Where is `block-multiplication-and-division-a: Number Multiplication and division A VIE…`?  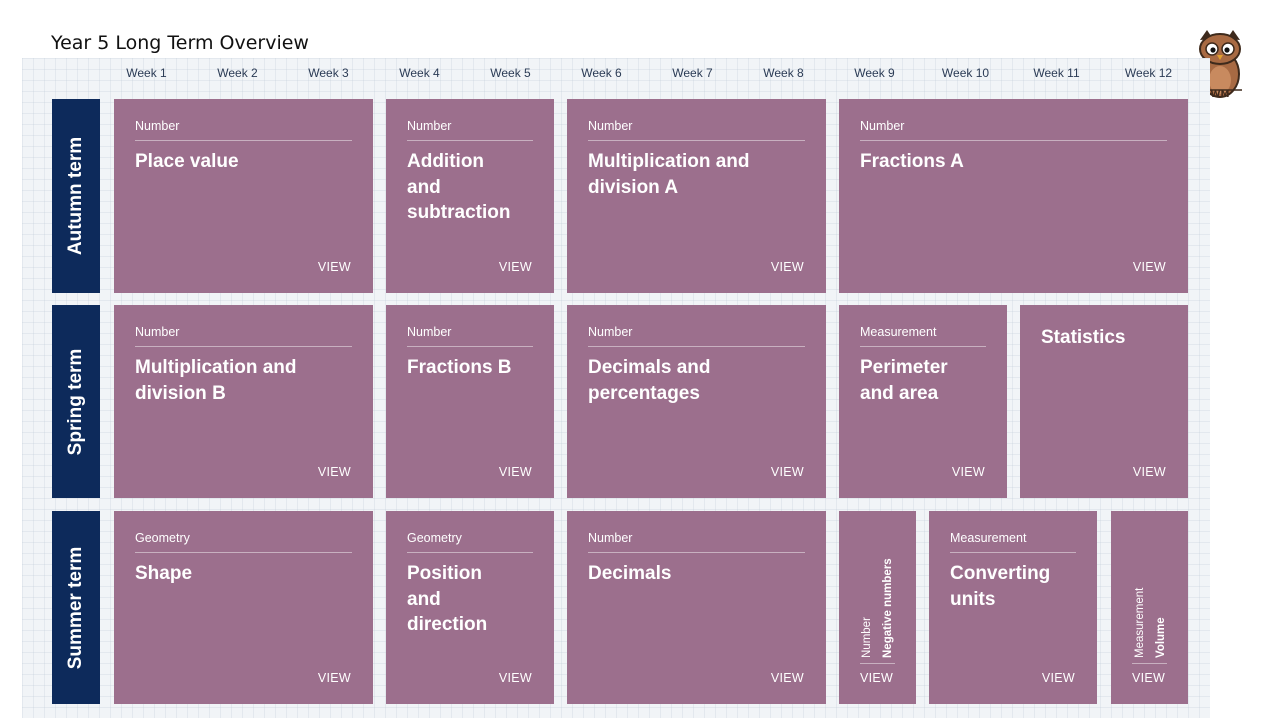
block-multiplication-and-division-a: Number Multiplication and division A VIE… is located at coordinates (696, 196).